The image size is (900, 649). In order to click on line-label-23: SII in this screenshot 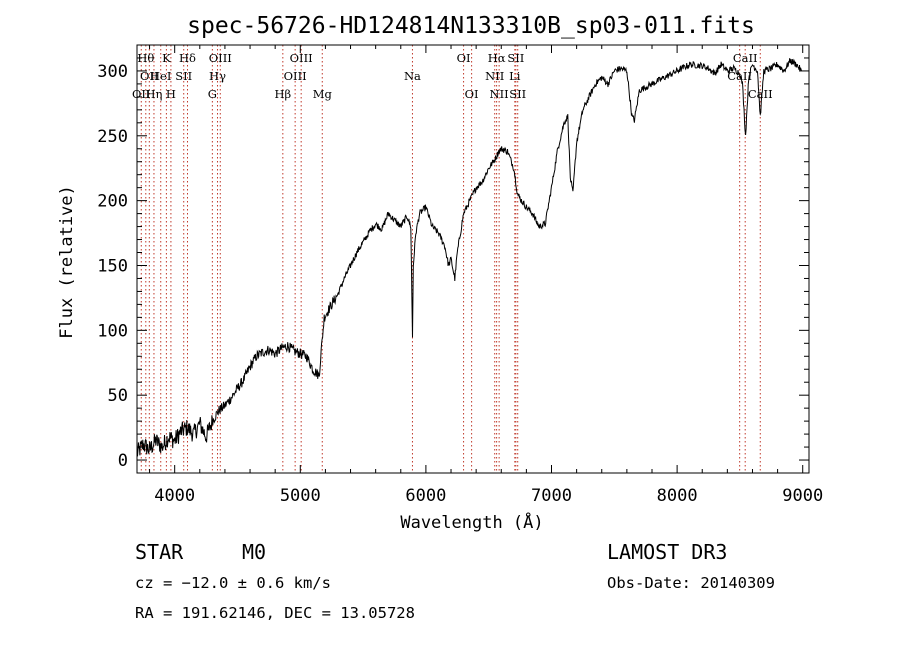, I will do `click(515, 58)`.